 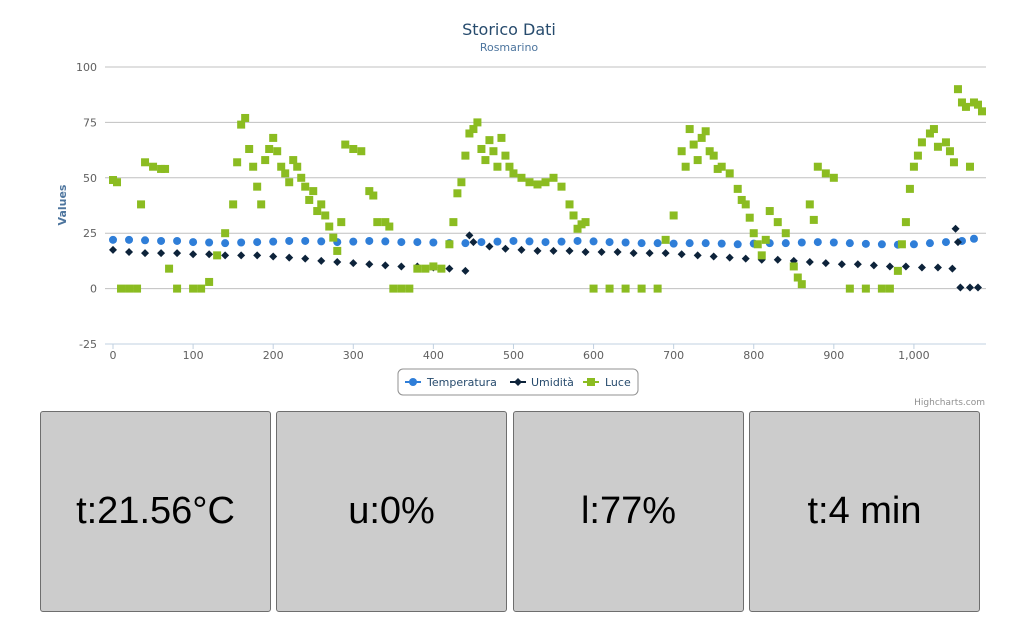 I want to click on x-tick-label: 200, so click(x=273, y=355).